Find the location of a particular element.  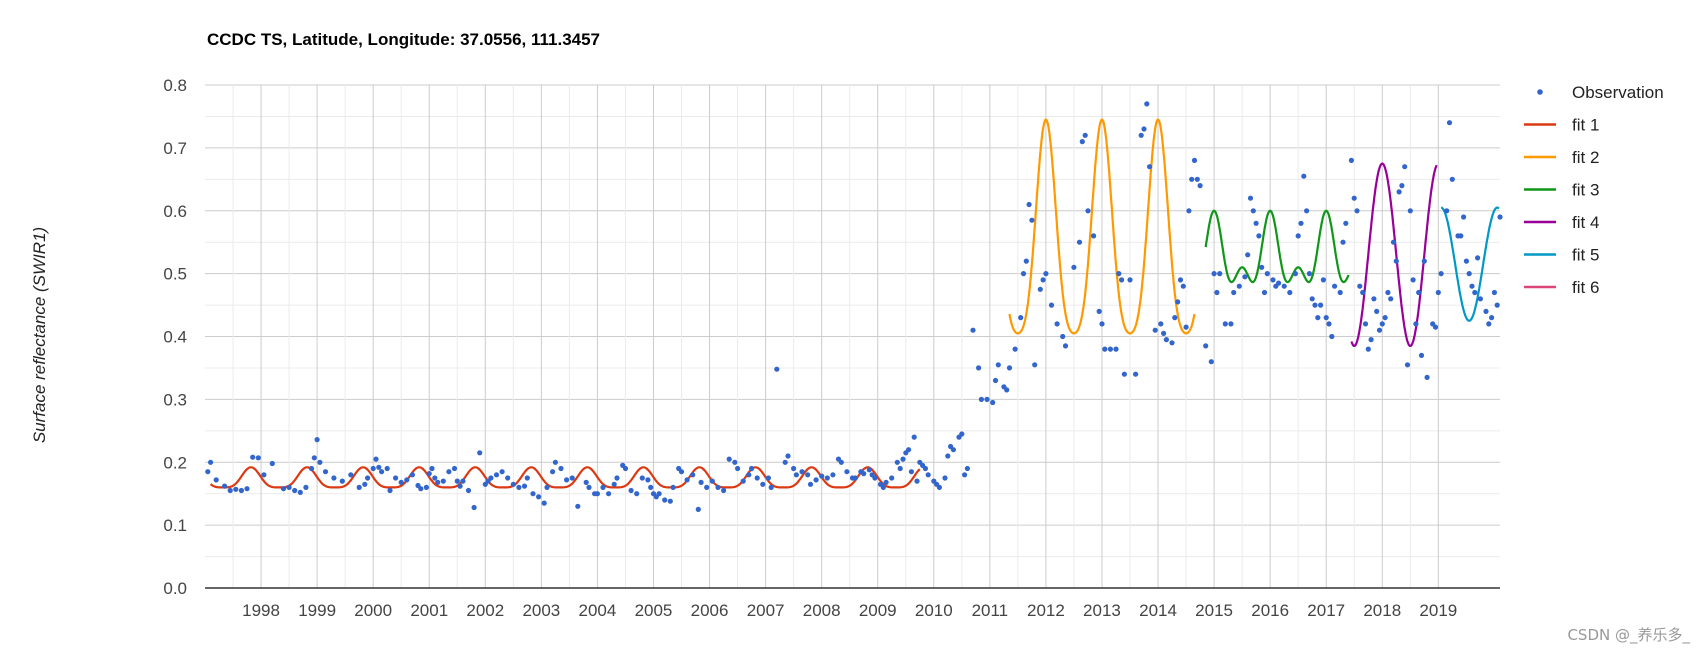

legend-item: fit 4 is located at coordinates (1561, 222).